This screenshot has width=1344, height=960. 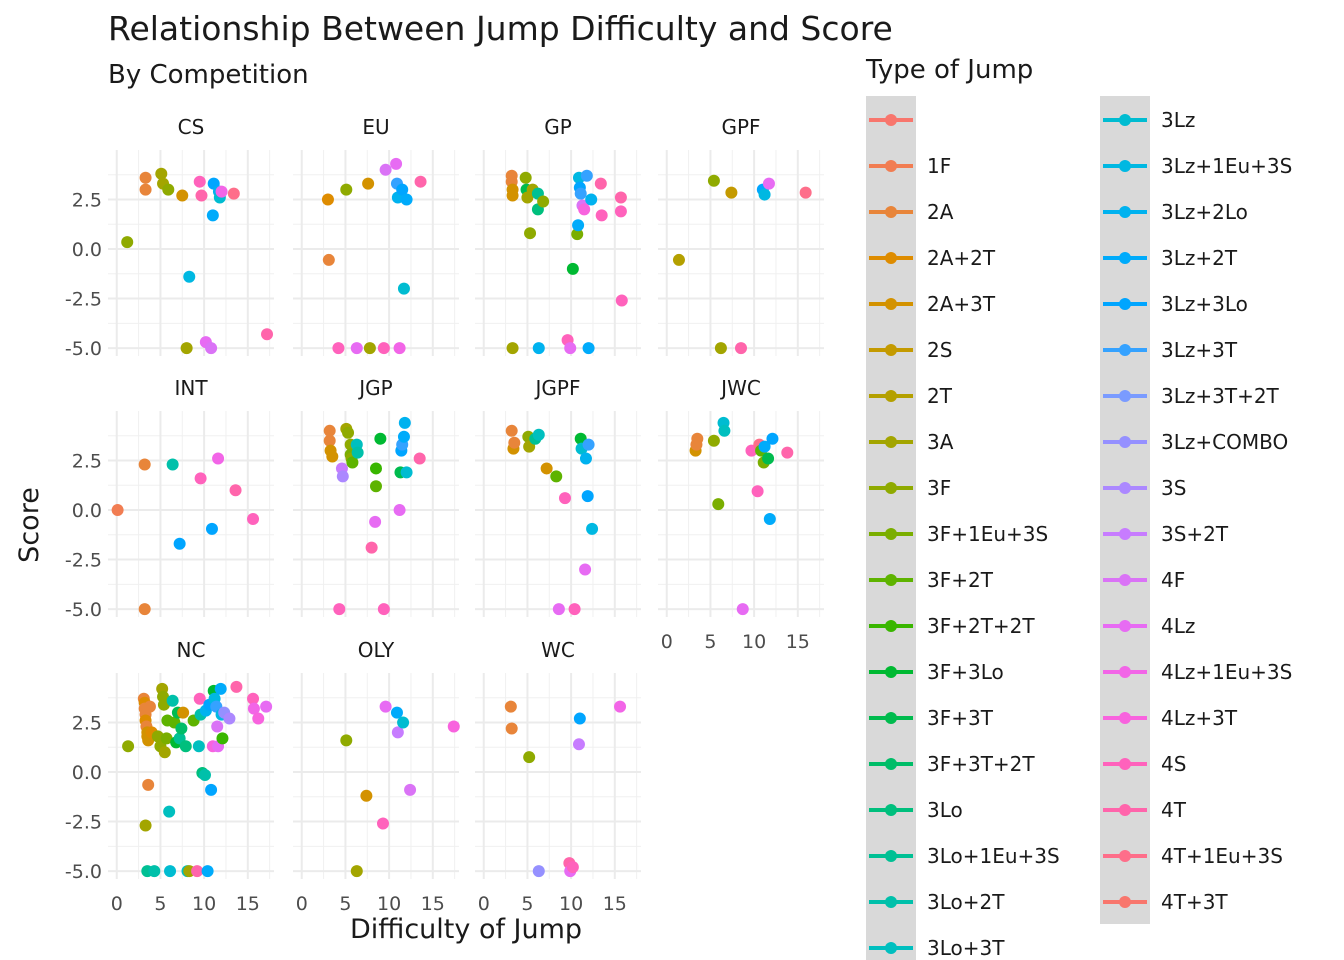 I want to click on facet-gp: GP, so click(x=558, y=235).